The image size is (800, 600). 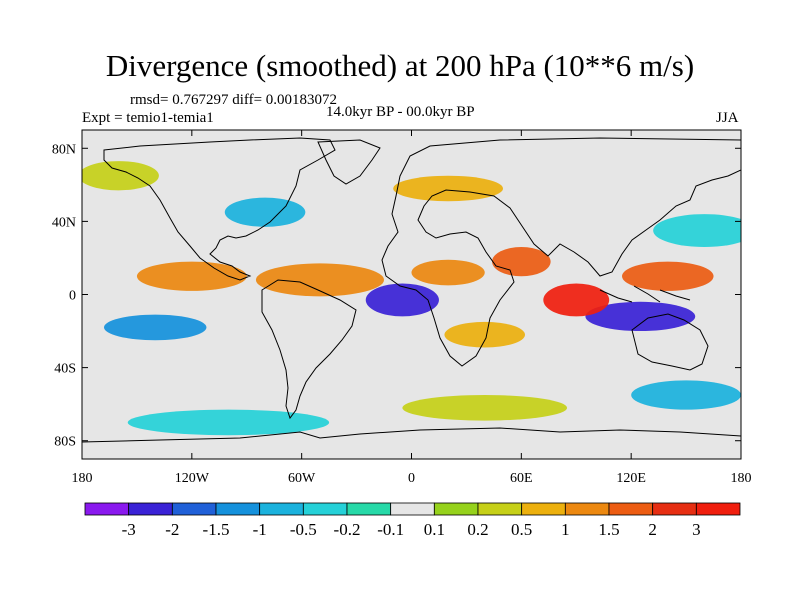 I want to click on colorbar-label-1: -2, so click(x=172, y=529).